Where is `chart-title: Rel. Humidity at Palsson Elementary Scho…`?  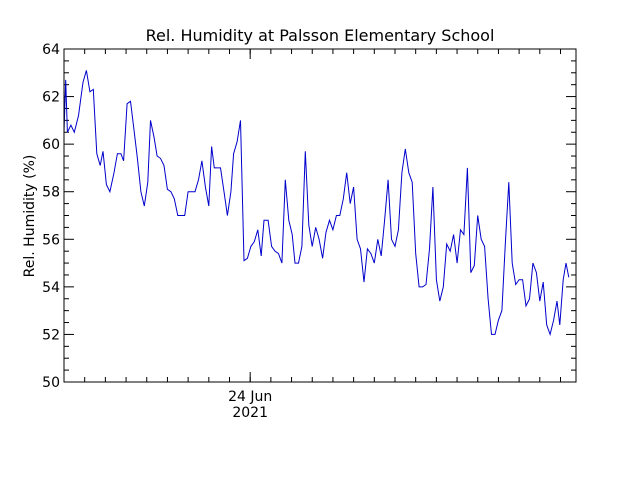
chart-title: Rel. Humidity at Palsson Elementary Scho… is located at coordinates (320, 35).